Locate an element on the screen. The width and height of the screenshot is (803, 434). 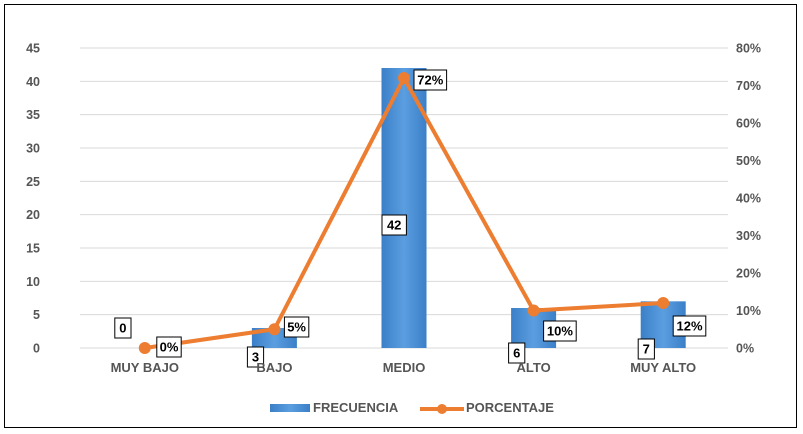
y-left-tick-label: 30 is located at coordinates (33, 149).